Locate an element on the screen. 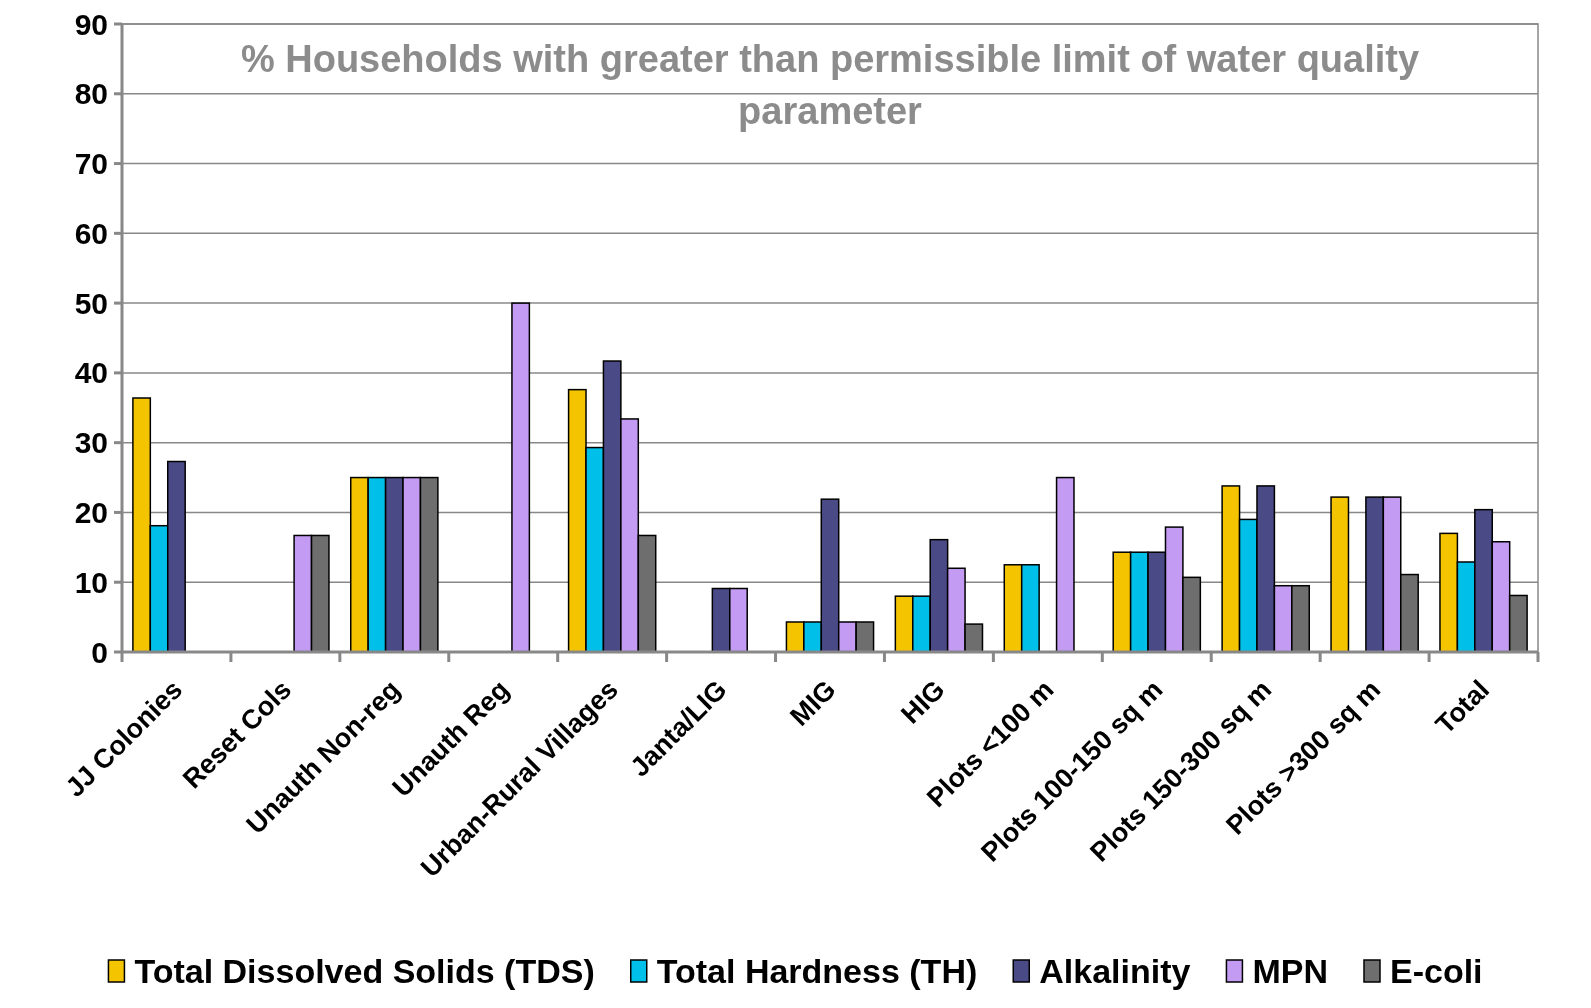 The height and width of the screenshot is (1008, 1591). y-tick-label: 70 is located at coordinates (91, 164).